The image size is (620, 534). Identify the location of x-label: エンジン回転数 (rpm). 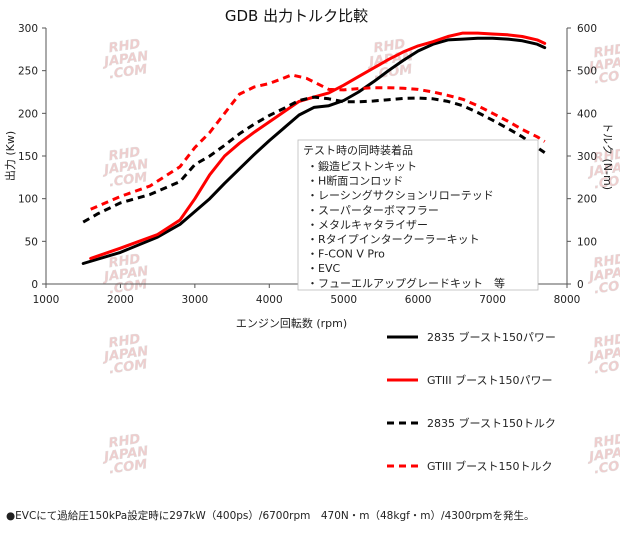
(291, 323).